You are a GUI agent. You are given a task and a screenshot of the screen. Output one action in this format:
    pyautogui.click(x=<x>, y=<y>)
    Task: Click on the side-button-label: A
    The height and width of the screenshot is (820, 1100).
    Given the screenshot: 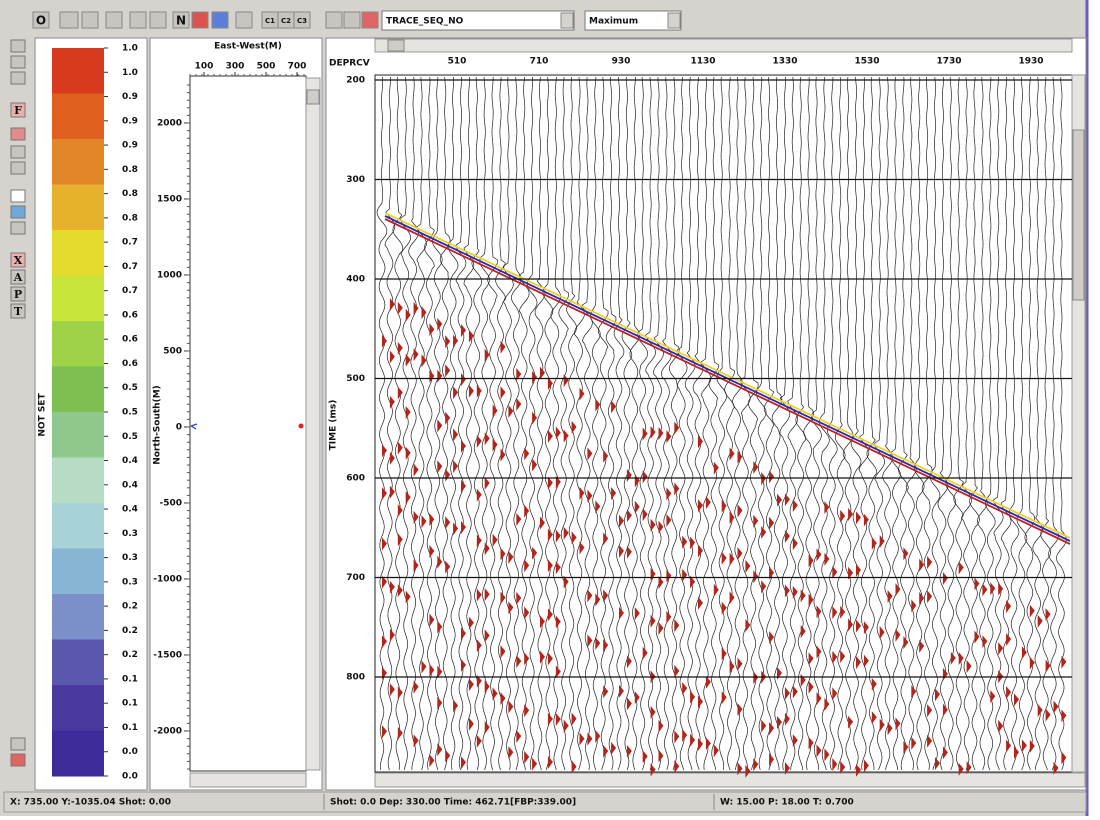 What is the action you would take?
    pyautogui.click(x=18, y=277)
    